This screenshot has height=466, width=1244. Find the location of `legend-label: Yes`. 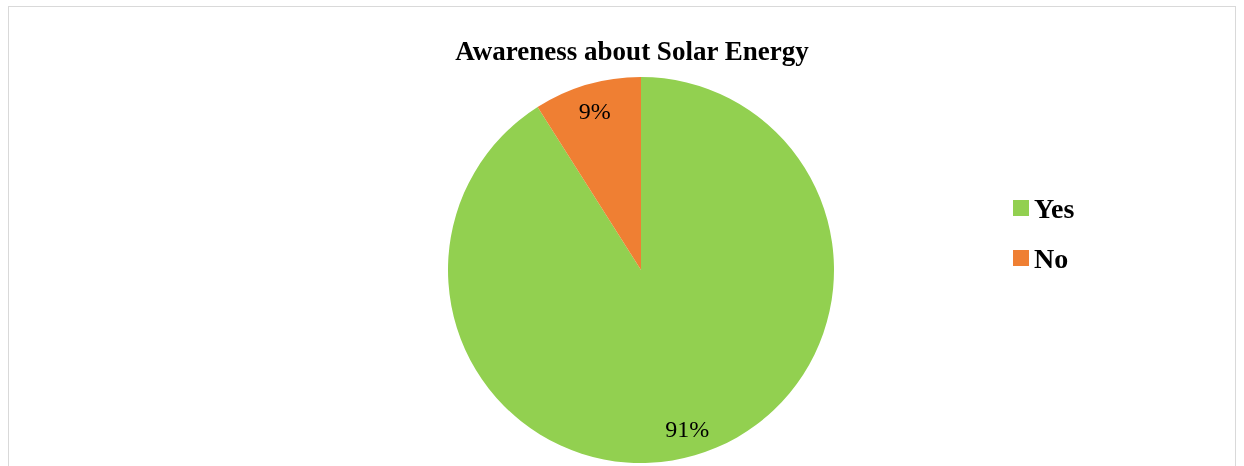

legend-label: Yes is located at coordinates (1054, 208).